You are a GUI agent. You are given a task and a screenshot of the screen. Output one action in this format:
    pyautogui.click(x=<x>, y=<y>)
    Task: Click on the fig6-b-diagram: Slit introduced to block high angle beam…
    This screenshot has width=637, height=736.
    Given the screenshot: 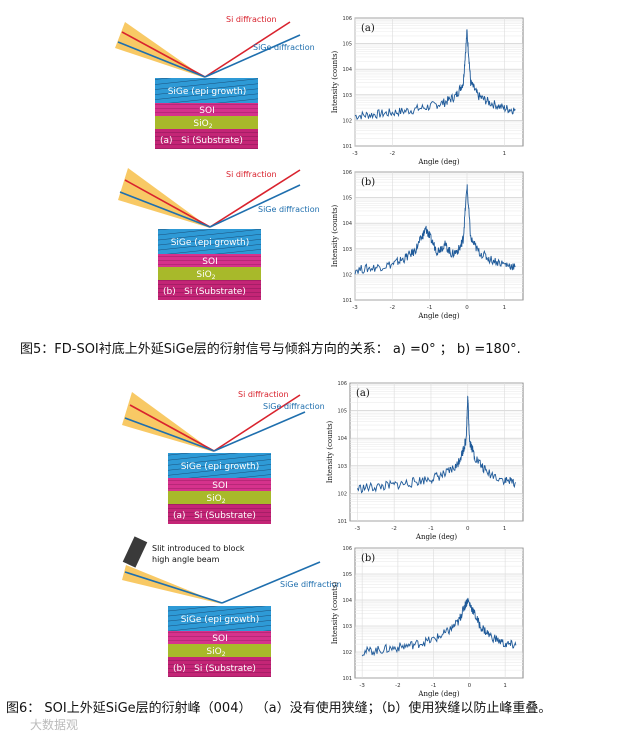 What is the action you would take?
    pyautogui.click(x=232, y=606)
    